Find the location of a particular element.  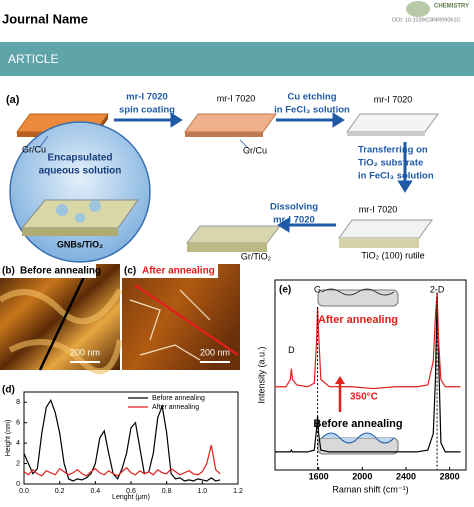

y-tick-label: 0 is located at coordinates (18, 484).